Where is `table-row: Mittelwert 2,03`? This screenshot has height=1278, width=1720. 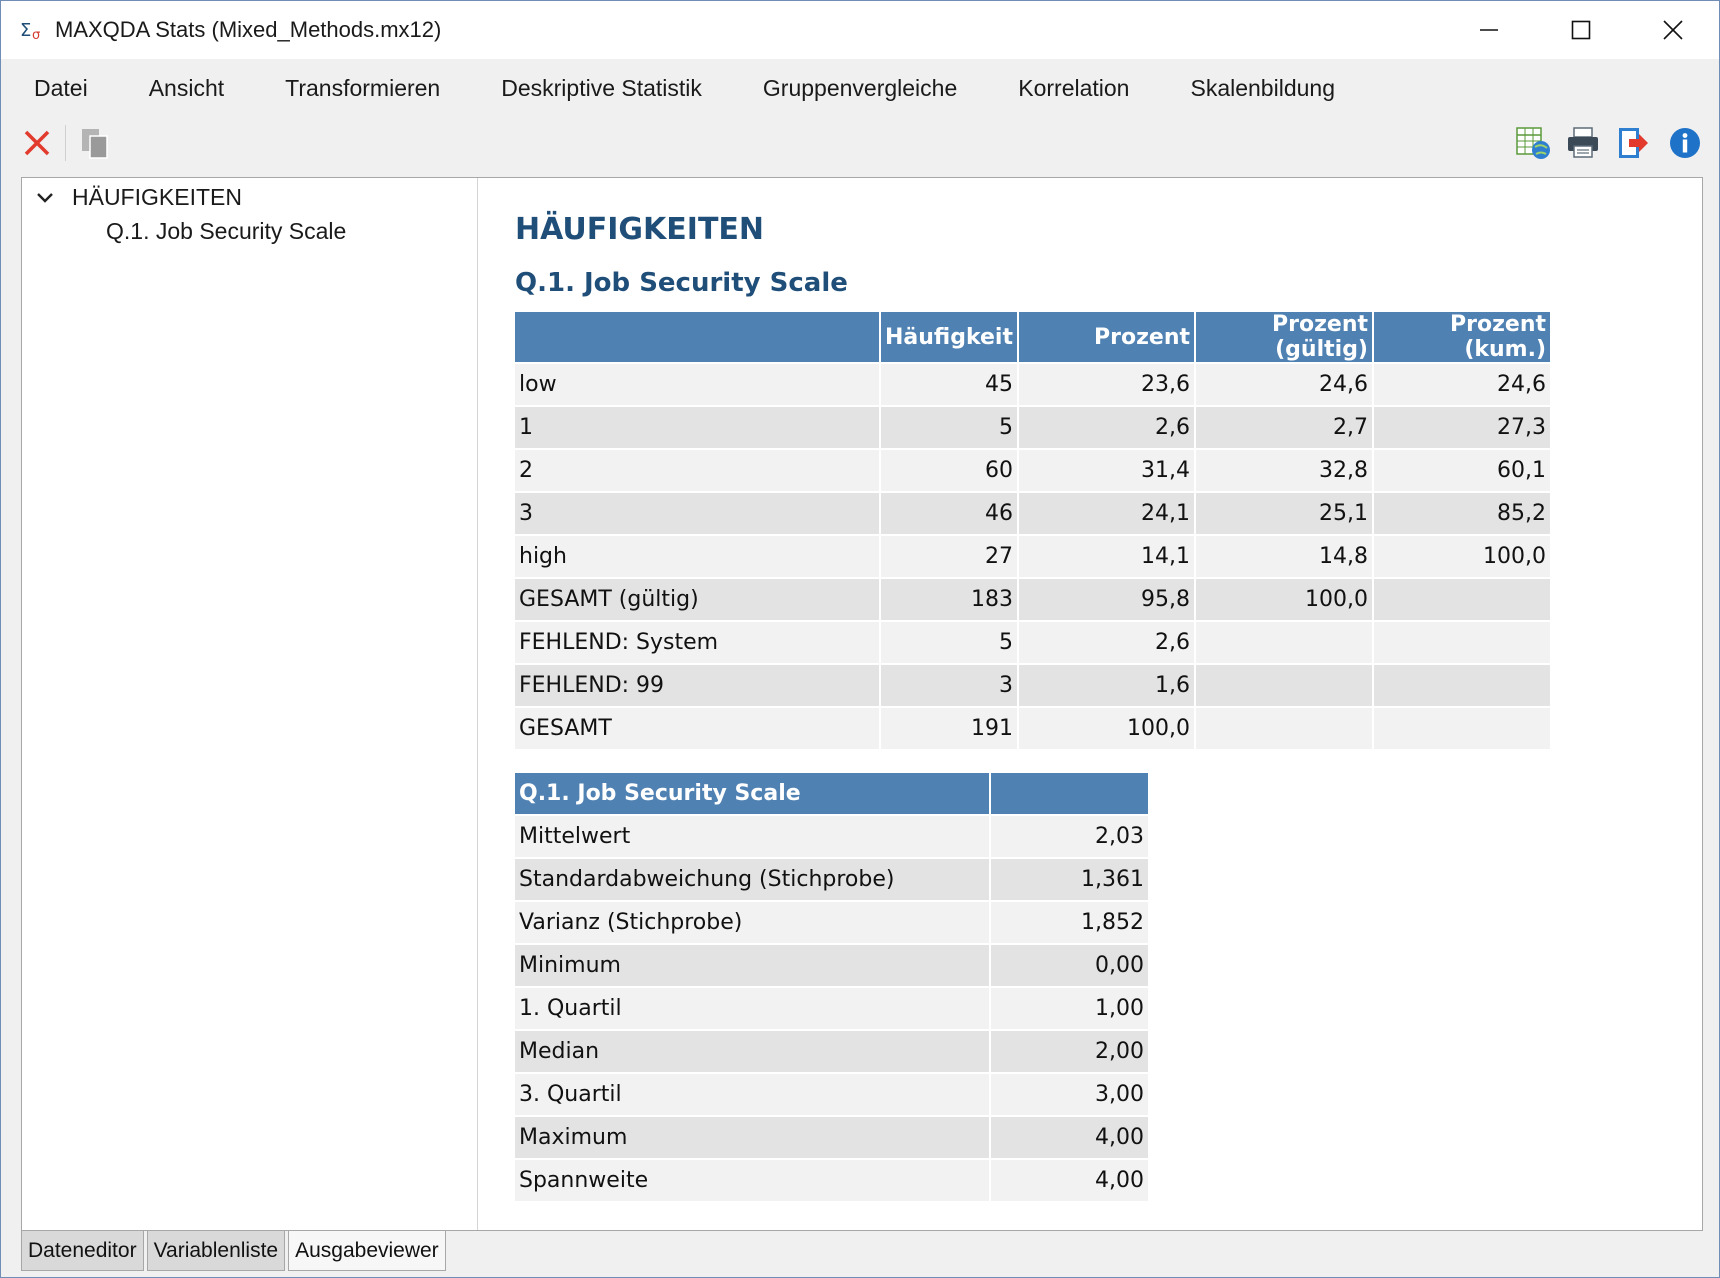 table-row: Mittelwert 2,03 is located at coordinates (831, 836).